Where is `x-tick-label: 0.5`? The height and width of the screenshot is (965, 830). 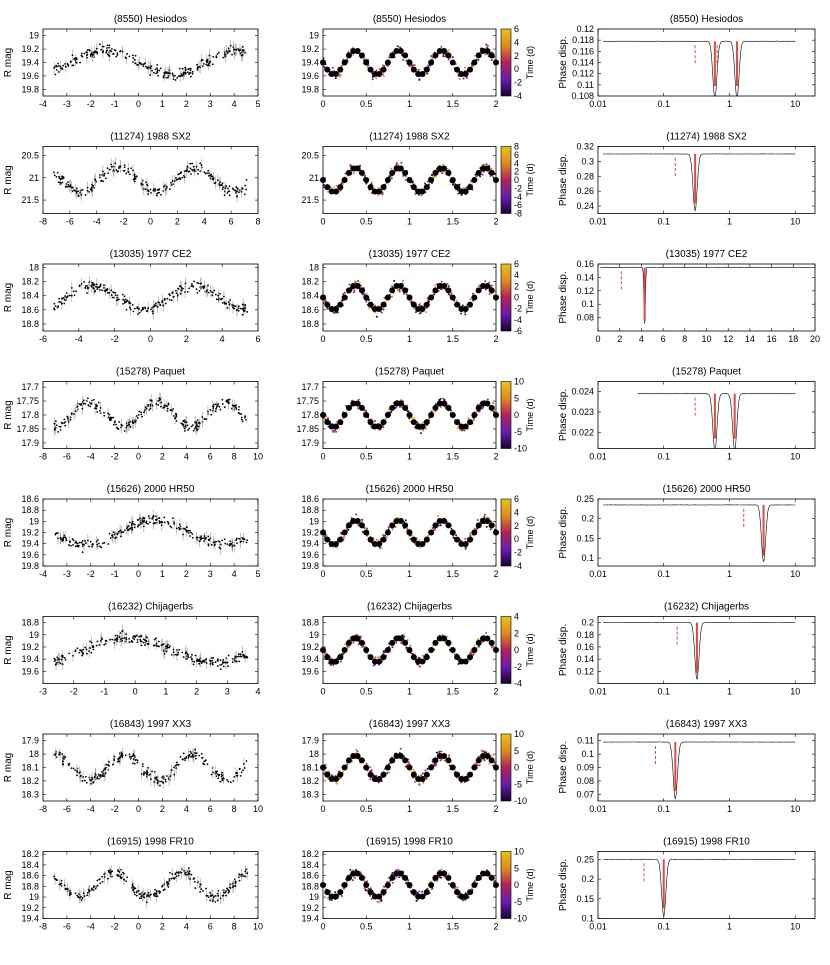
x-tick-label: 0.5 is located at coordinates (366, 692).